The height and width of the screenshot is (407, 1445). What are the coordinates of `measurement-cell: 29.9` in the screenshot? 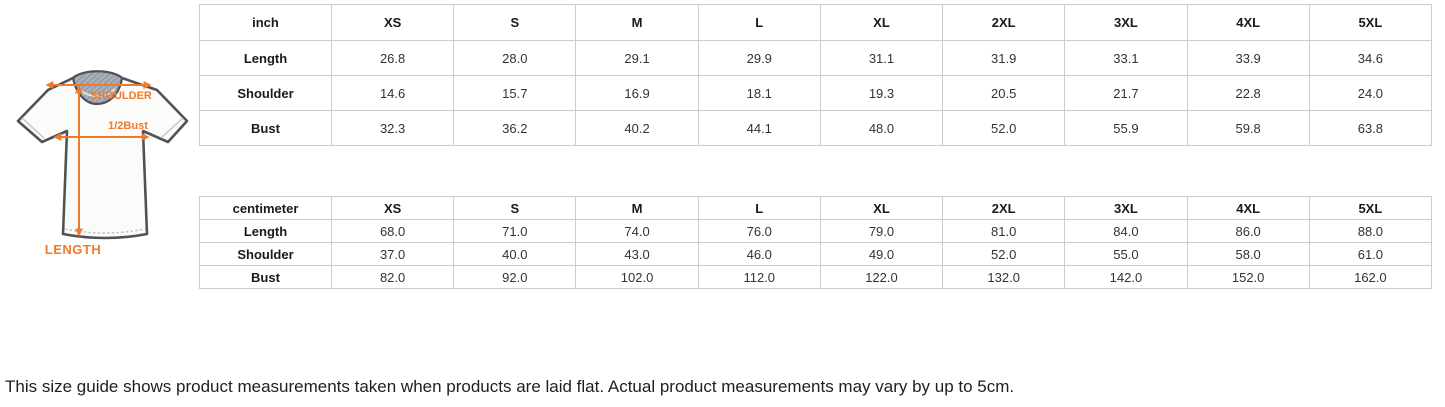 It's located at (759, 58).